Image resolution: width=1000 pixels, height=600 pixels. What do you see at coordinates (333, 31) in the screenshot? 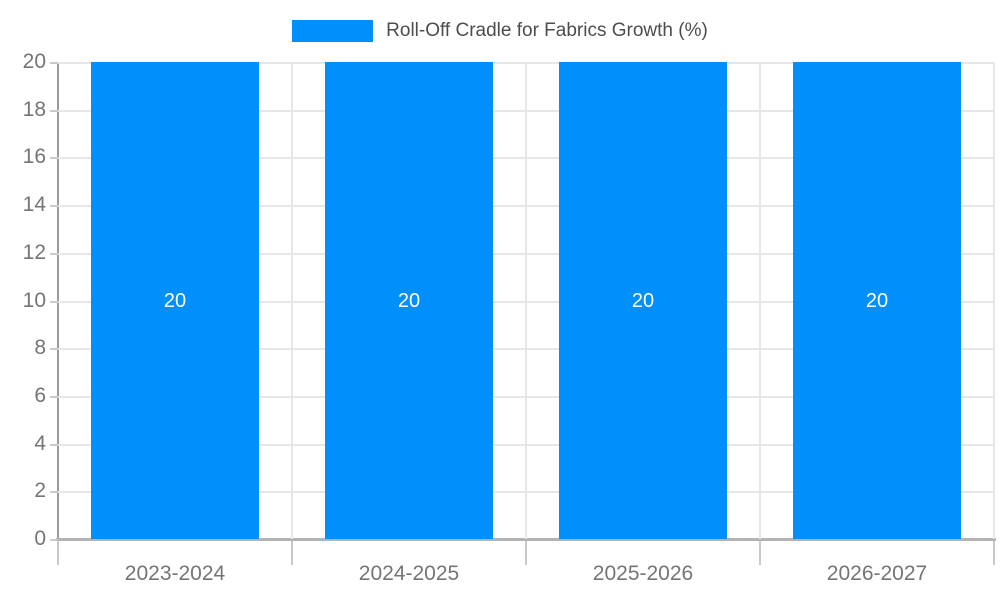
I see `legend-swatch-icon` at bounding box center [333, 31].